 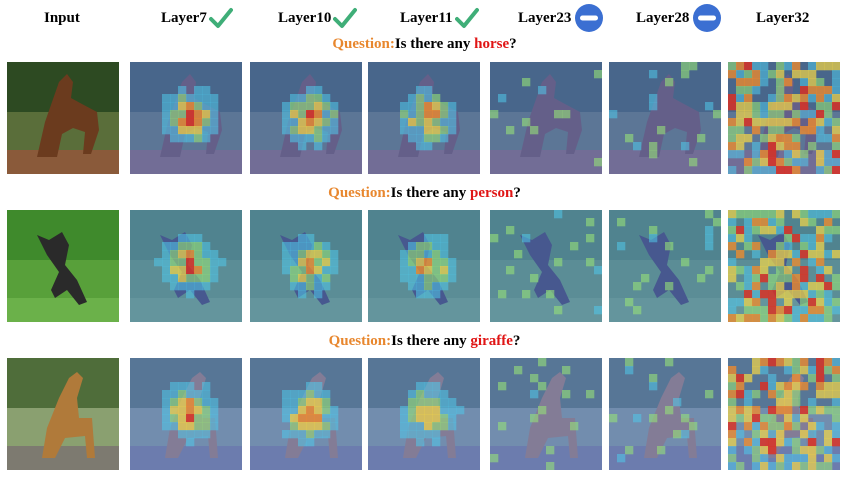 I want to click on question-object: horse, so click(x=492, y=44).